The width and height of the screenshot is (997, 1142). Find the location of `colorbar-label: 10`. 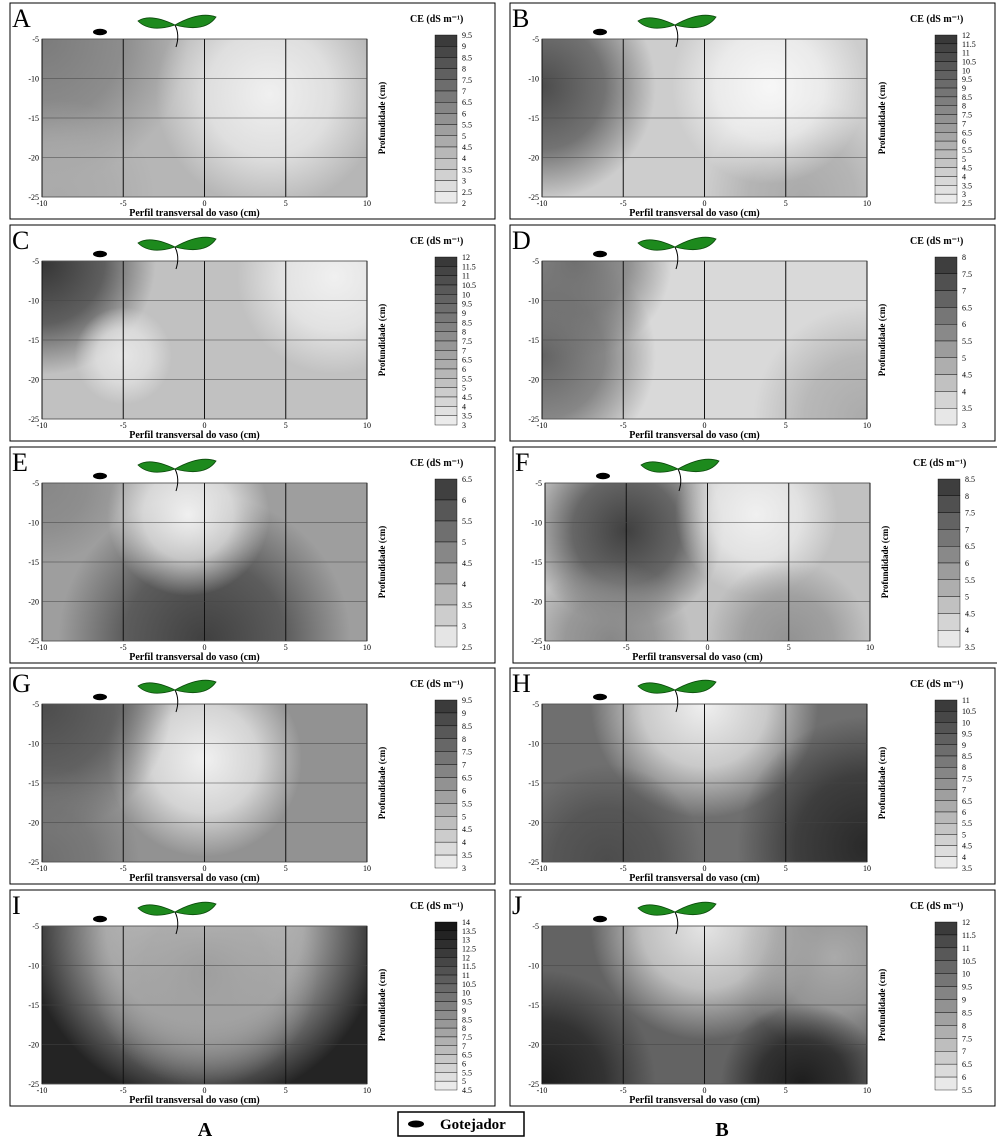

colorbar-label: 10 is located at coordinates (466, 294).